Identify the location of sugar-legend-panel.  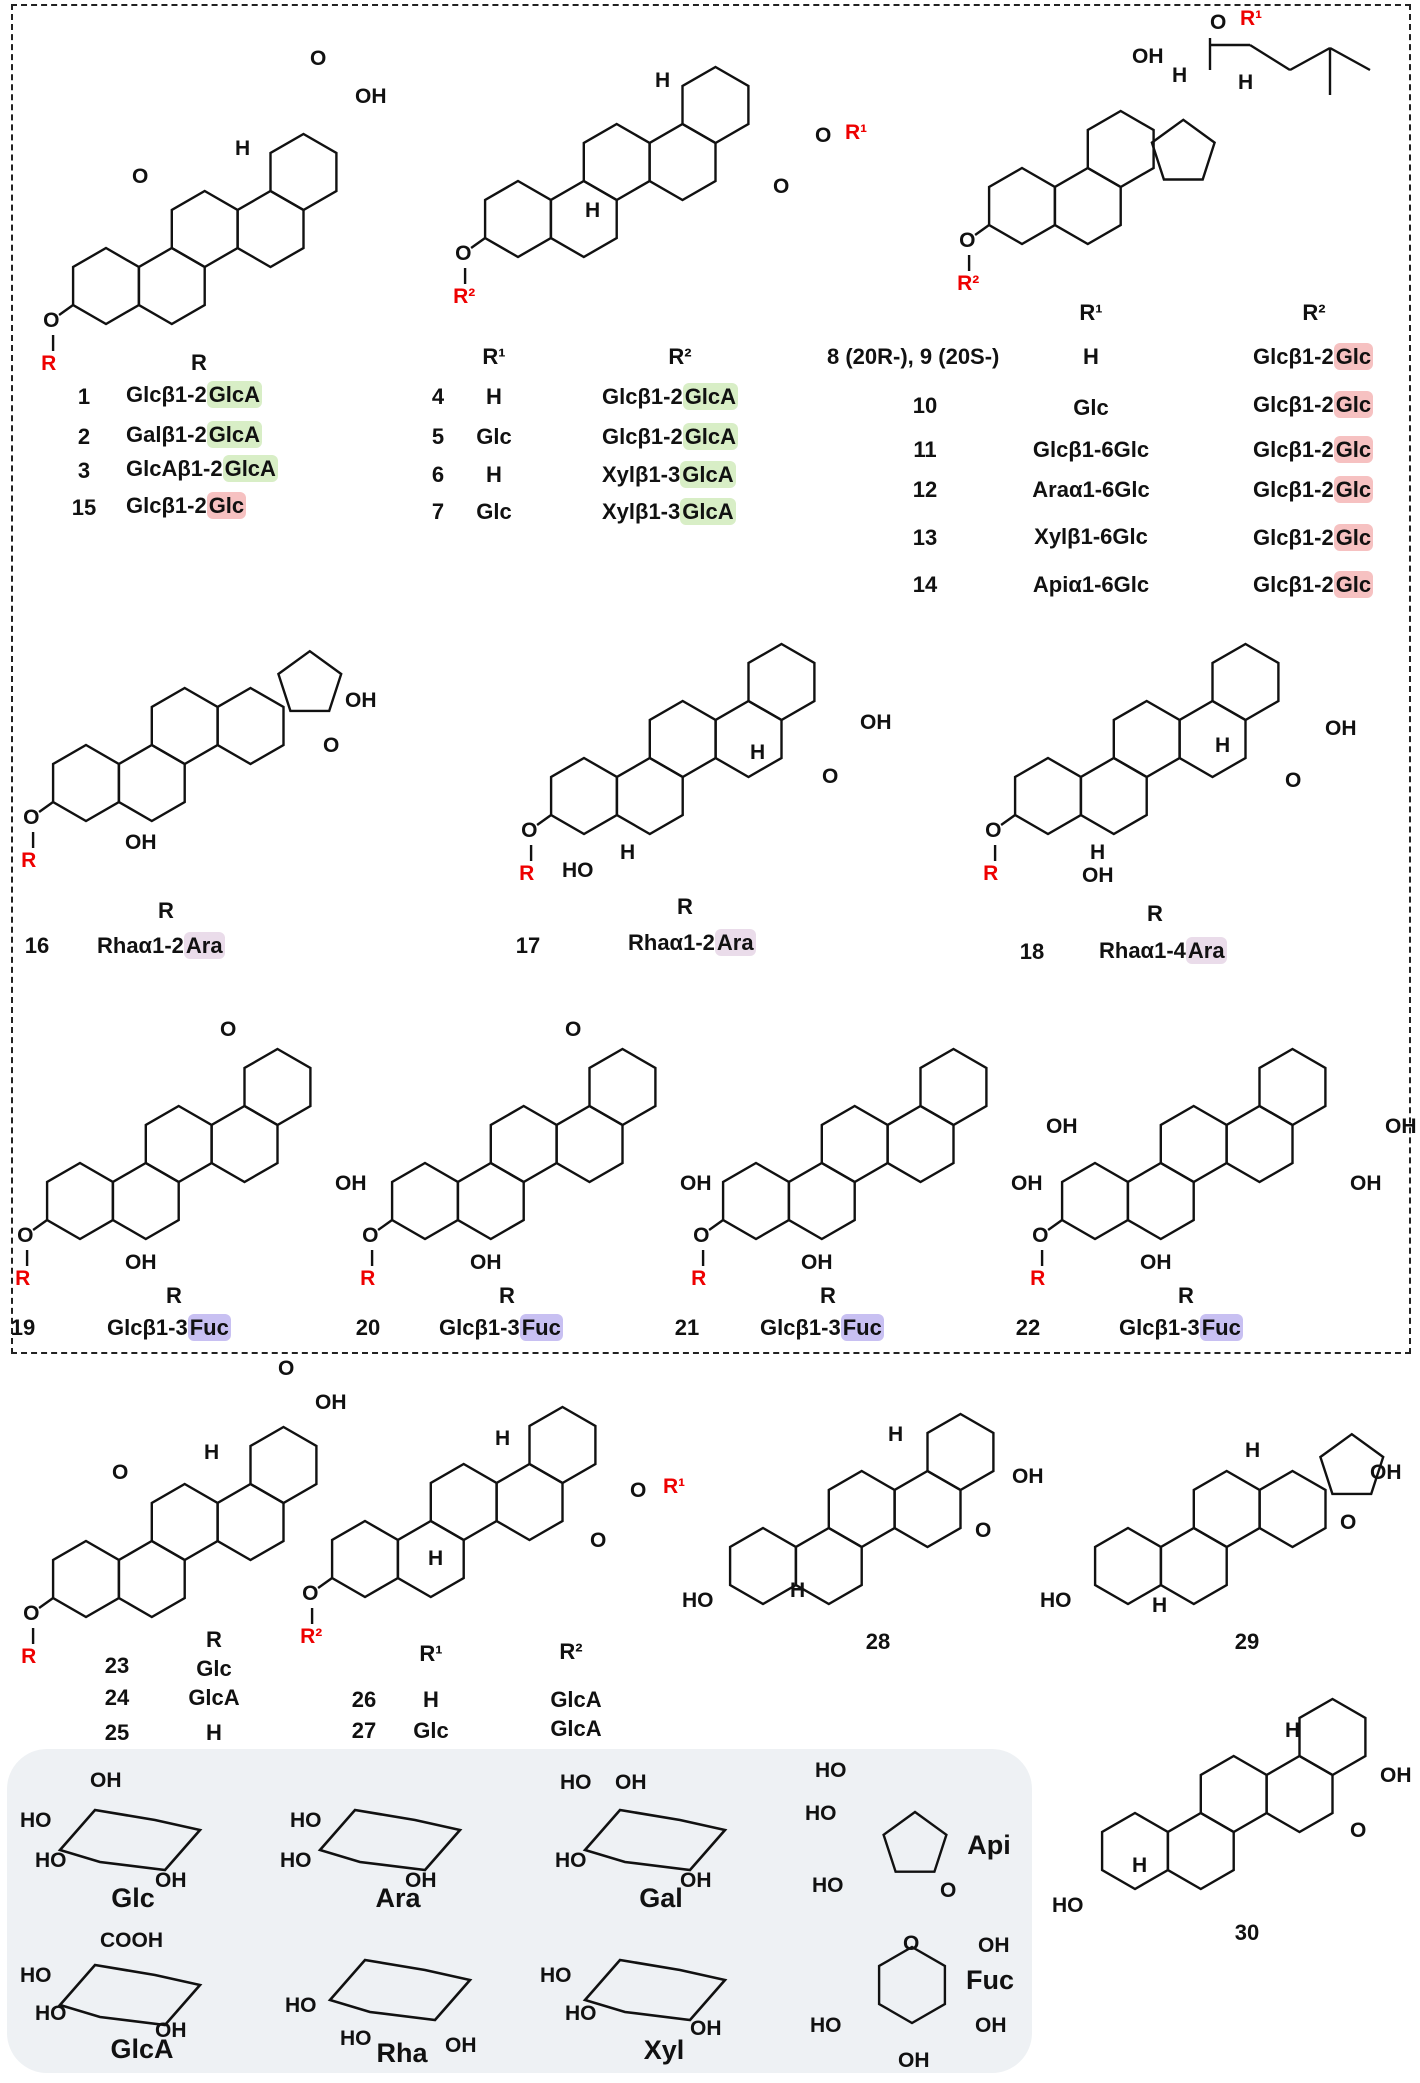
(519, 1911).